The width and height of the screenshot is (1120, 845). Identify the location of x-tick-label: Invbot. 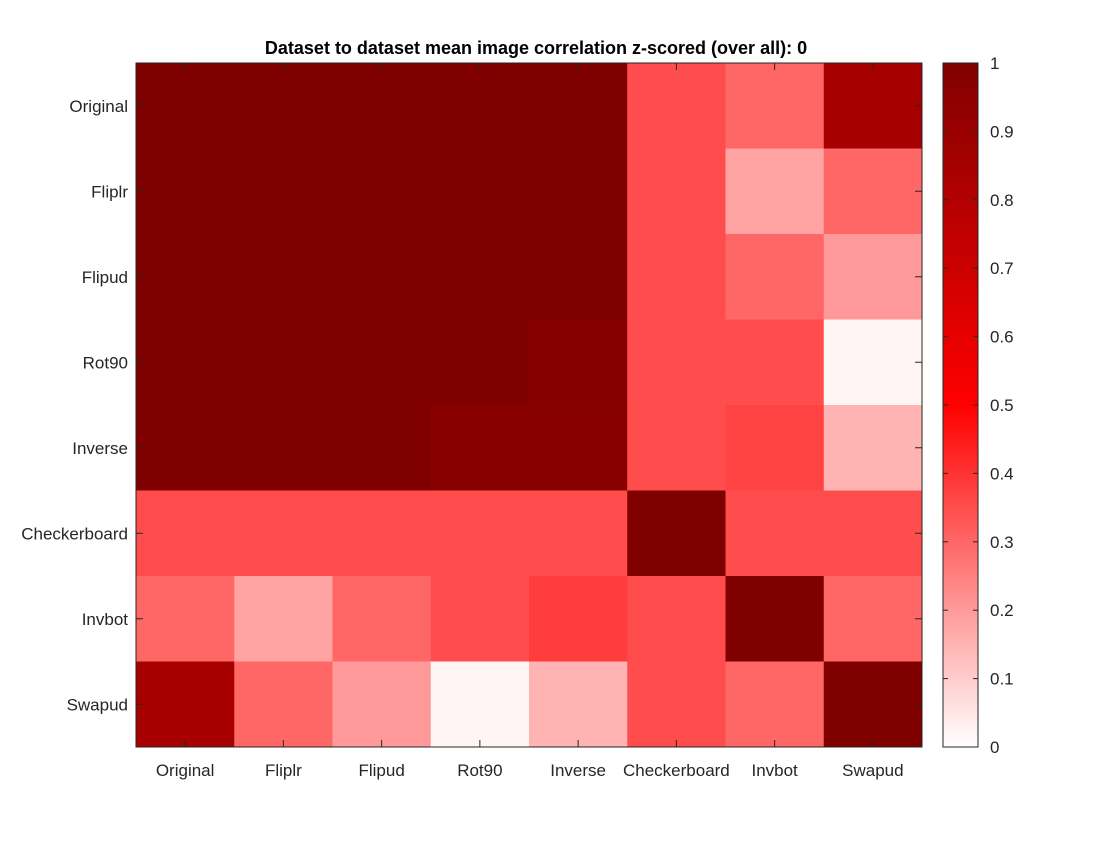
(774, 770).